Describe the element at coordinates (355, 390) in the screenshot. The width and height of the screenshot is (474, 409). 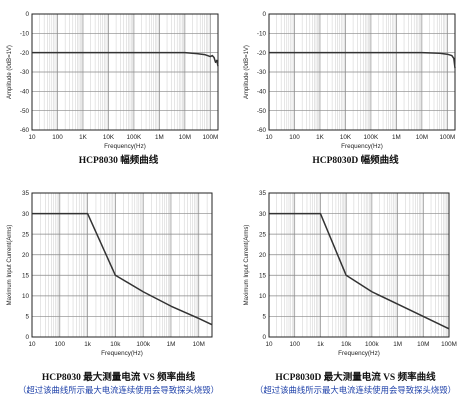
I see `chart-note-4: （超过该曲线所示最大电流连续使用会导致探头烧毁）` at that location.